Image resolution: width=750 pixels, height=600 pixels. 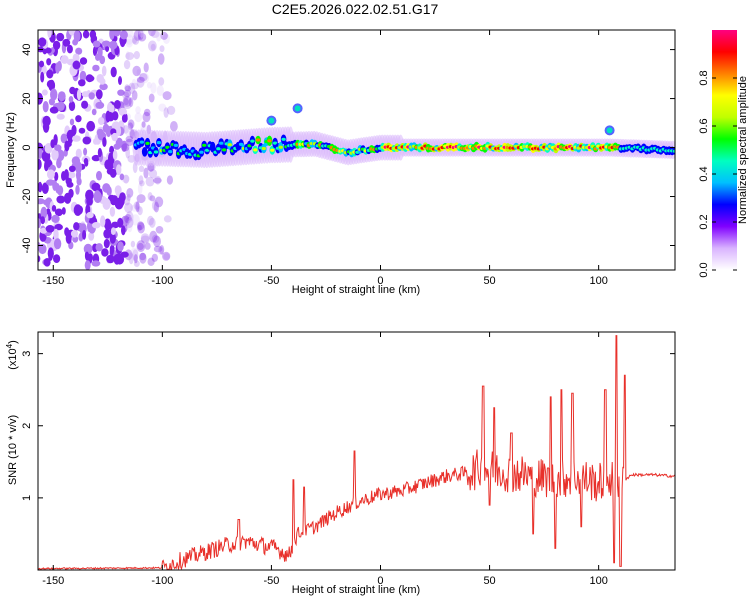 What do you see at coordinates (27, 426) in the screenshot?
I see `y-tick-label: 2` at bounding box center [27, 426].